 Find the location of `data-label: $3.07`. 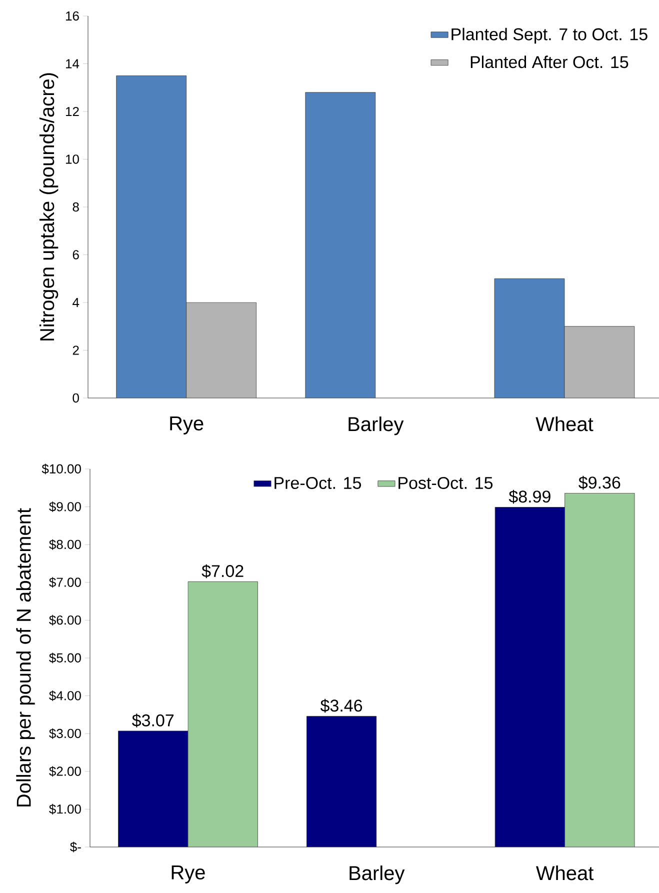

data-label: $3.07 is located at coordinates (153, 721).